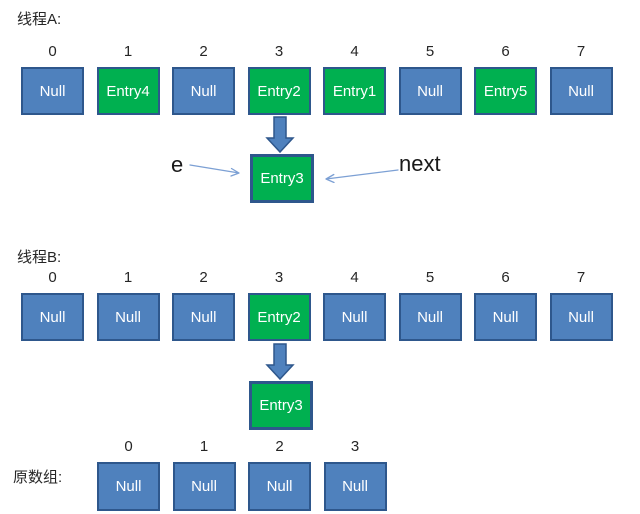 The height and width of the screenshot is (514, 640). What do you see at coordinates (354, 91) in the screenshot?
I see `cell-box-entry1: Entry1` at bounding box center [354, 91].